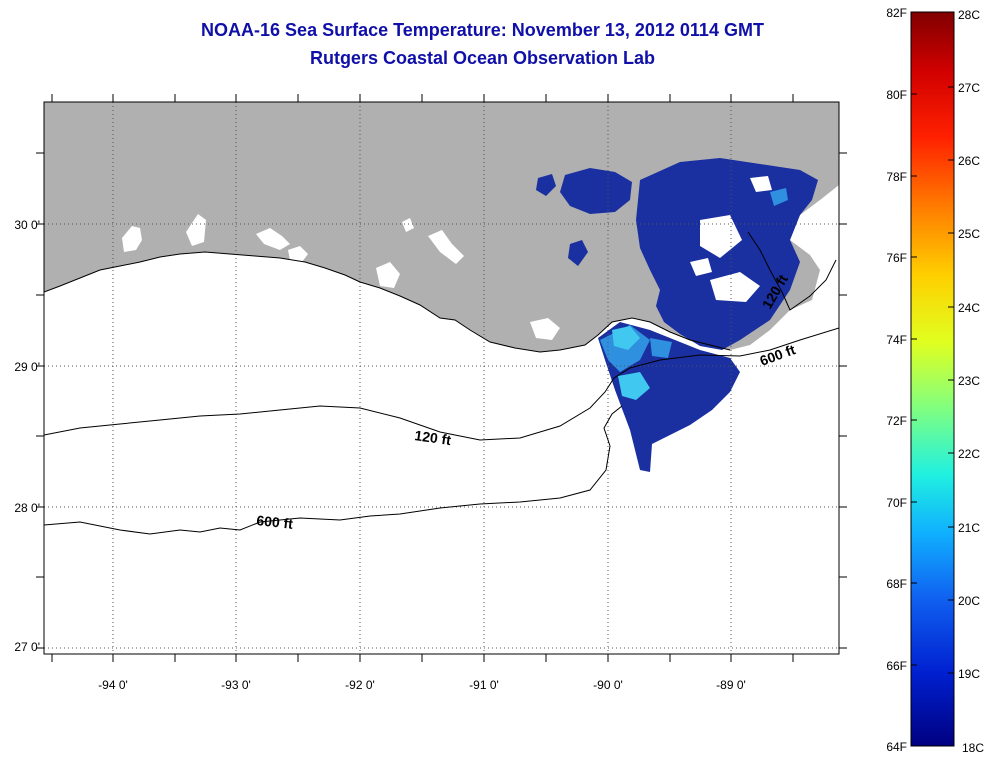 The image size is (992, 761). Describe the element at coordinates (236, 685) in the screenshot. I see `lon-label: -93 0'` at that location.